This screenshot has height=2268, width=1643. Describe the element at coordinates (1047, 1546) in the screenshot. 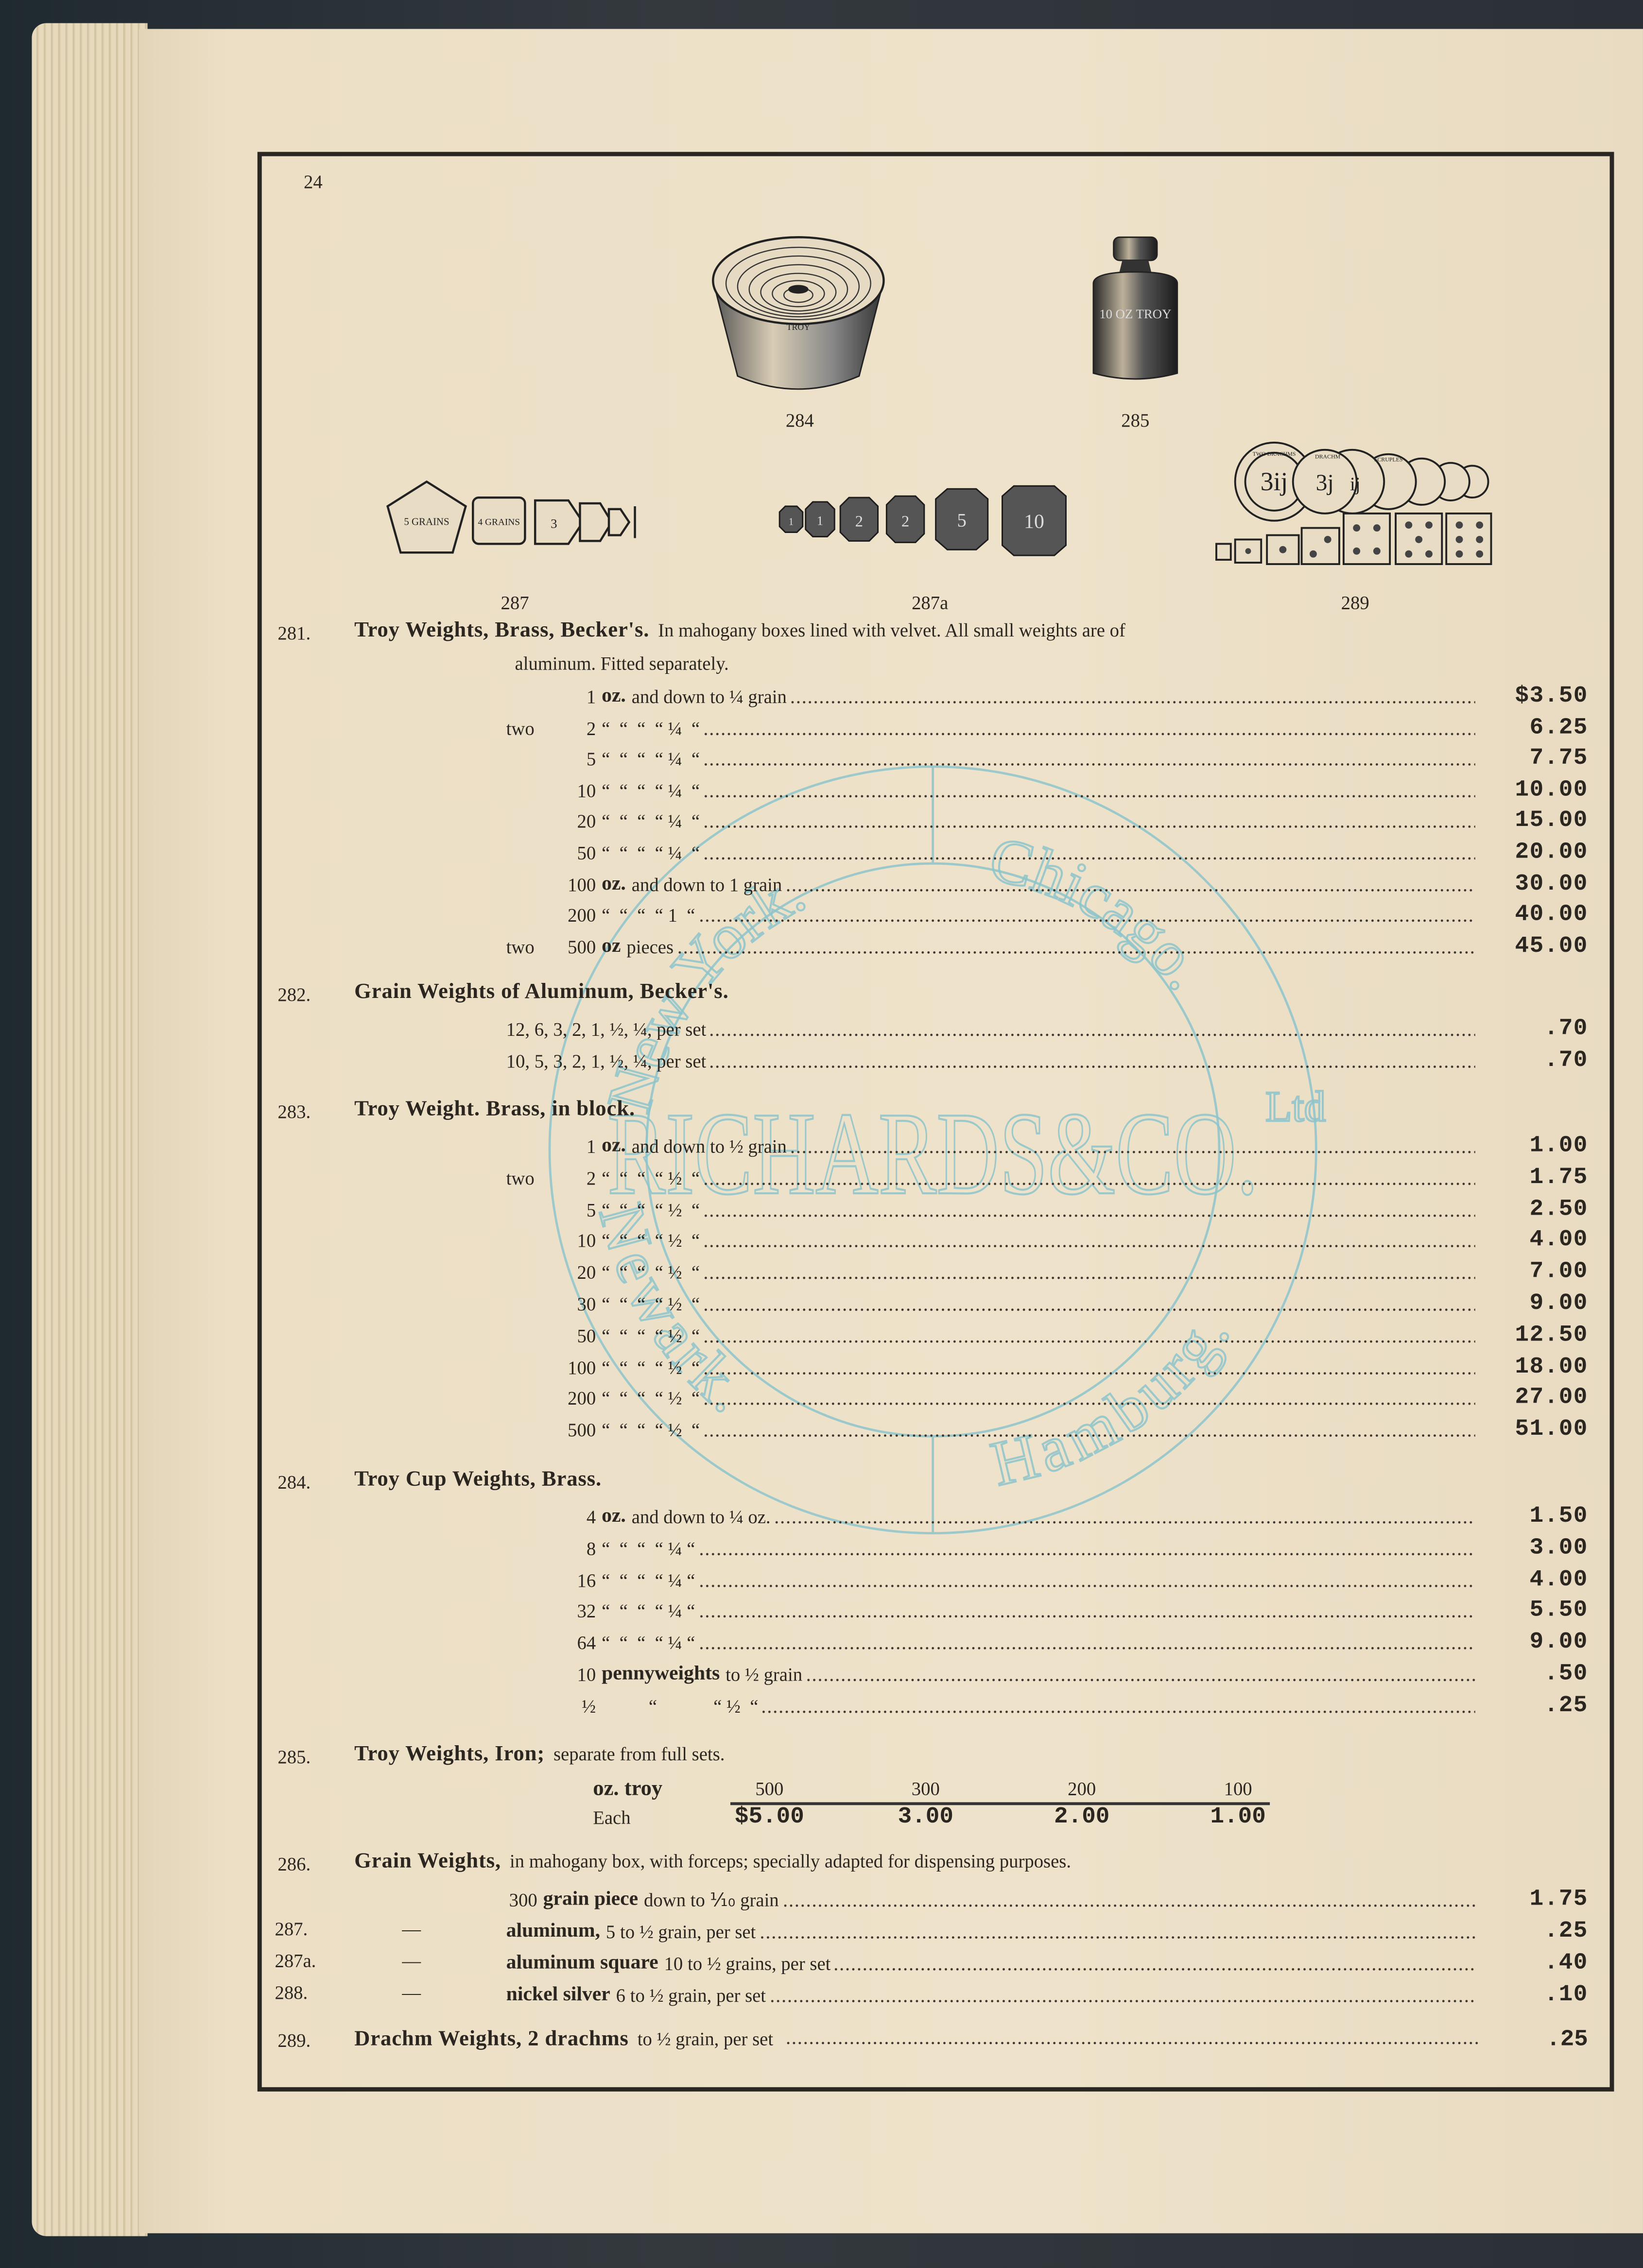

I see `price-row: 8 “ “ “ “ ¼ “ 3.00` at that location.